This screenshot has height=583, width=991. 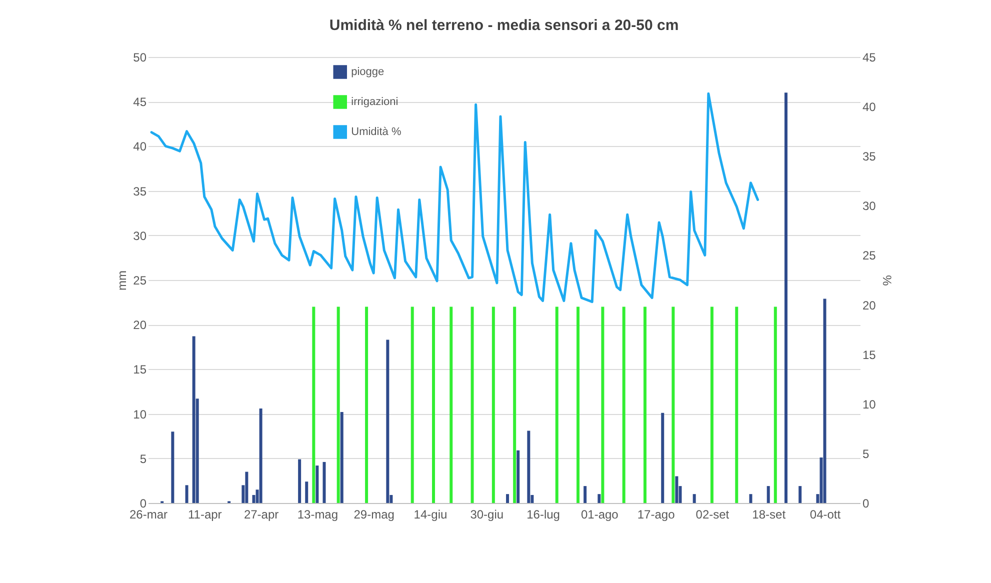 What do you see at coordinates (205, 515) in the screenshot?
I see `x-tick-label: 11-apr` at bounding box center [205, 515].